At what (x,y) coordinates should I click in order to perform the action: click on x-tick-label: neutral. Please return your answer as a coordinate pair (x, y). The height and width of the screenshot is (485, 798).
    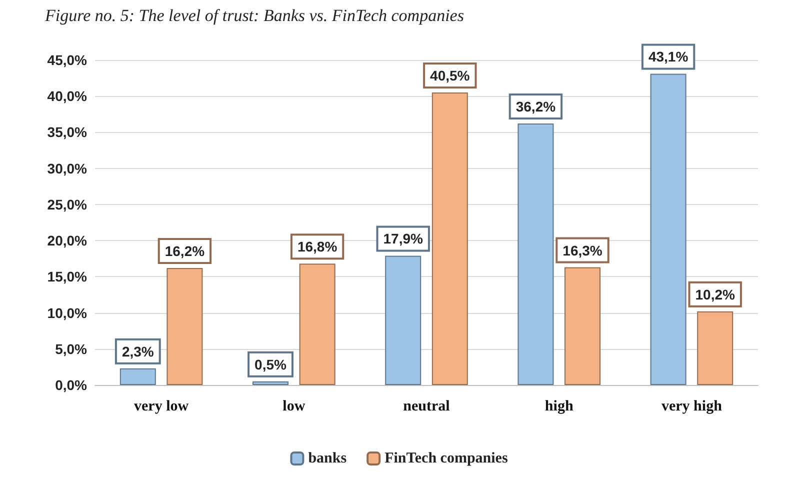
    Looking at the image, I should click on (426, 406).